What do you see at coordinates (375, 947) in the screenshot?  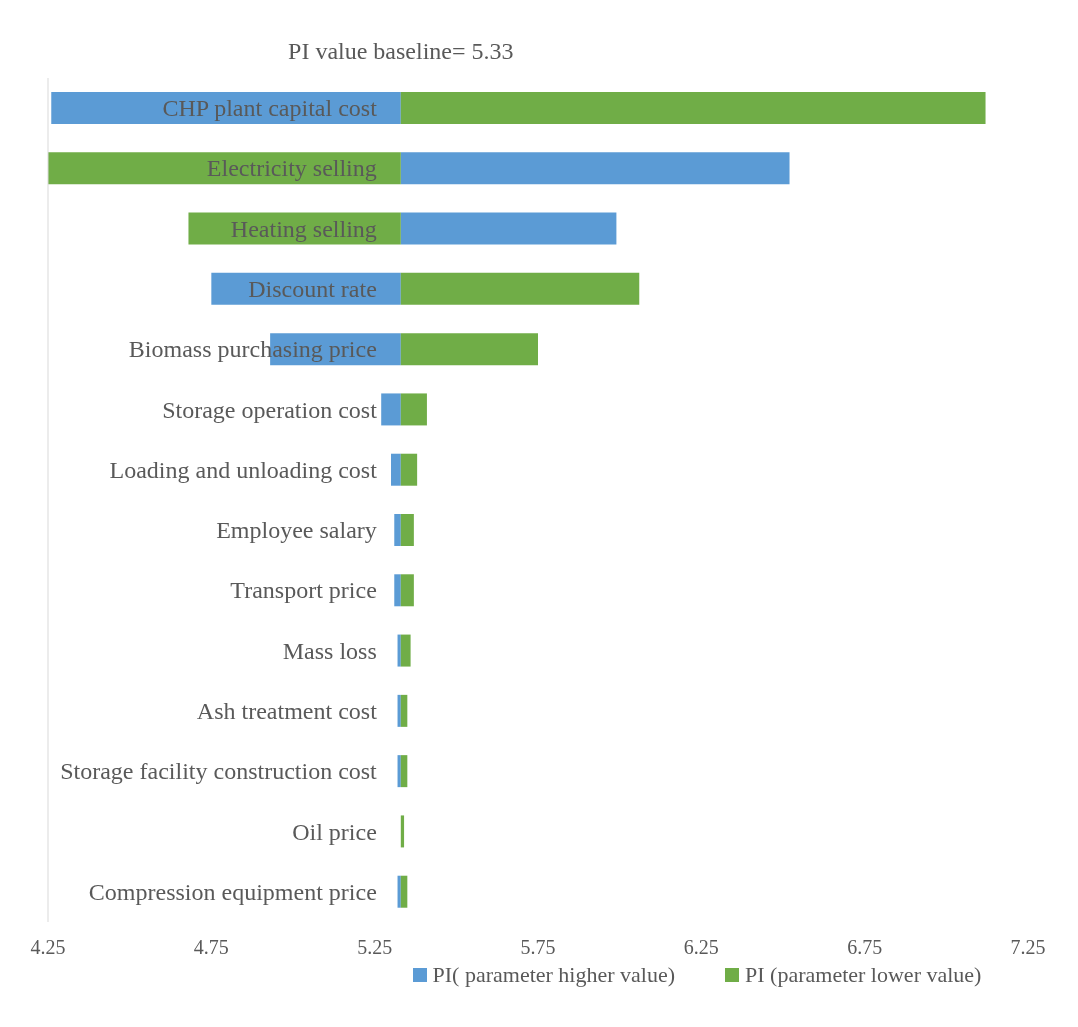 I see `x-tick-label: 5.25` at bounding box center [375, 947].